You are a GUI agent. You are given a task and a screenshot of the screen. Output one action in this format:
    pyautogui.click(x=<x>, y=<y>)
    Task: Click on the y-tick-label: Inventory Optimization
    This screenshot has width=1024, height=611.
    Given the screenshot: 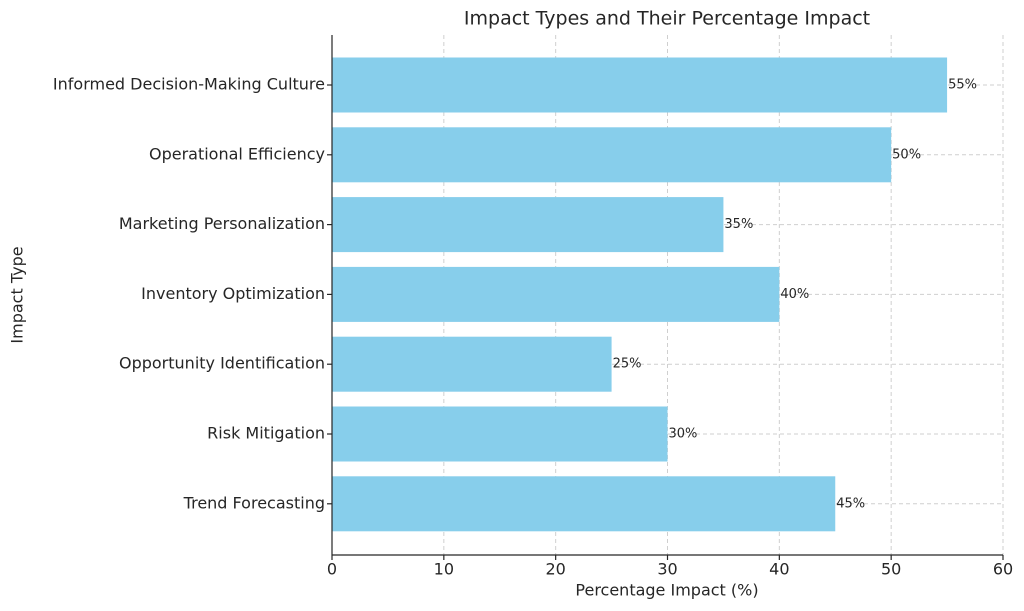 What is the action you would take?
    pyautogui.click(x=233, y=293)
    